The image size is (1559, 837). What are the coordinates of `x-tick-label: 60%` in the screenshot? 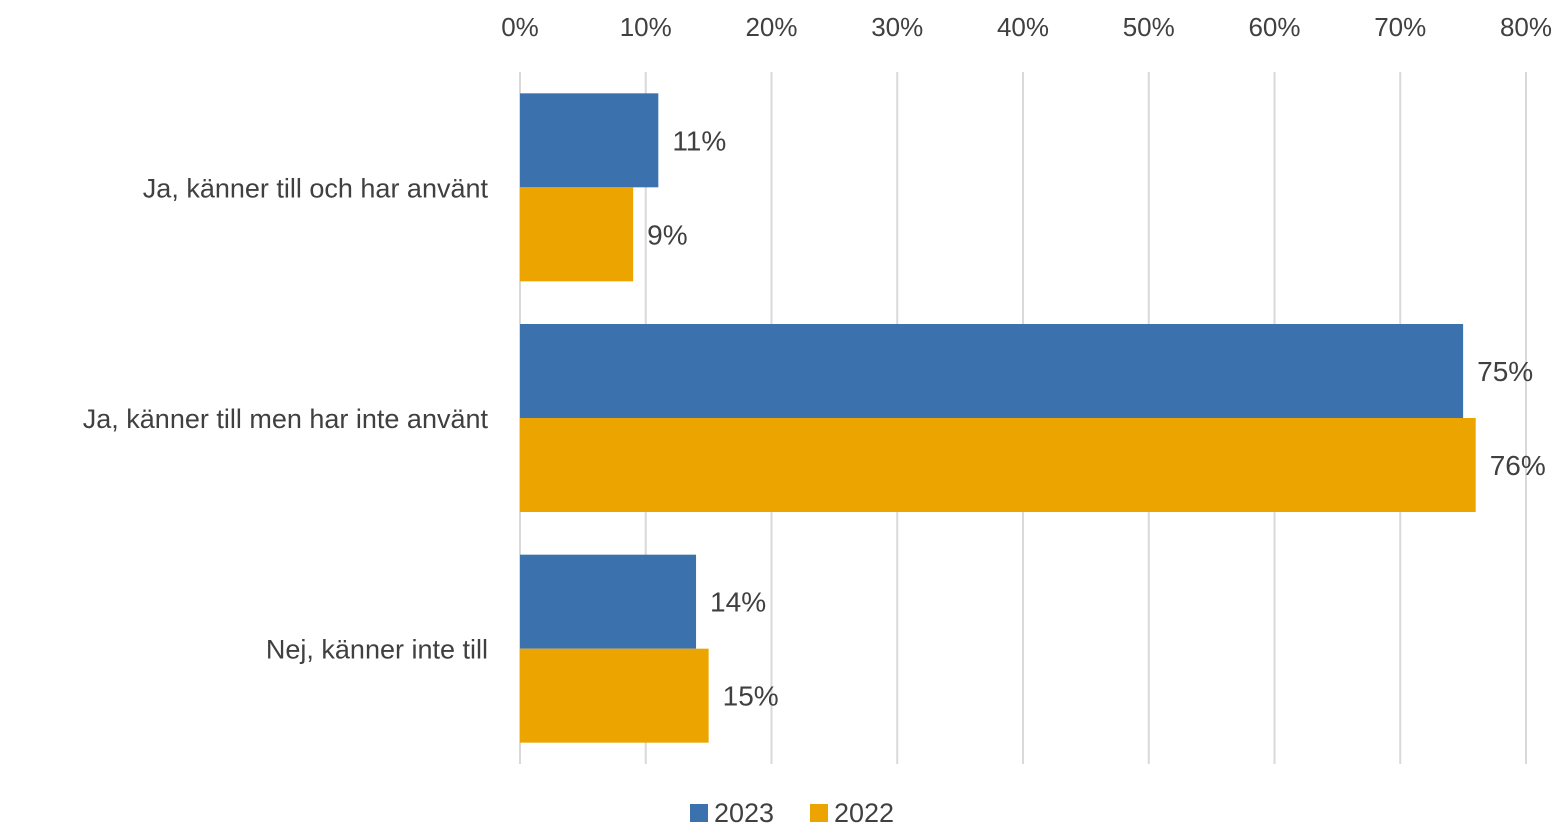 It's located at (1274, 27).